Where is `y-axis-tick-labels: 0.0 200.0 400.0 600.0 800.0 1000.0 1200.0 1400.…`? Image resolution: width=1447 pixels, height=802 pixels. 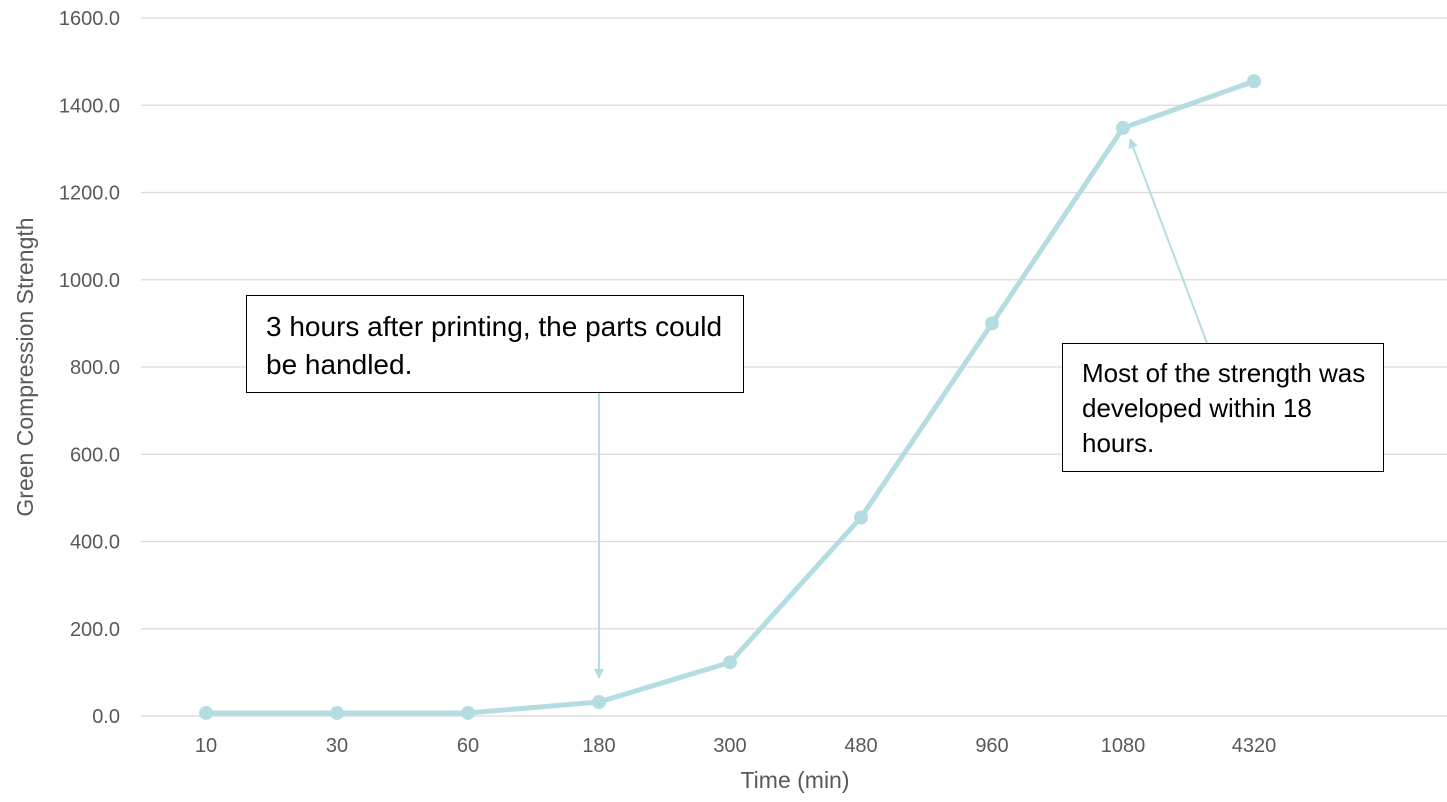 y-axis-tick-labels: 0.0 200.0 400.0 600.0 800.0 1000.0 1200.0 1400.… is located at coordinates (89, 368).